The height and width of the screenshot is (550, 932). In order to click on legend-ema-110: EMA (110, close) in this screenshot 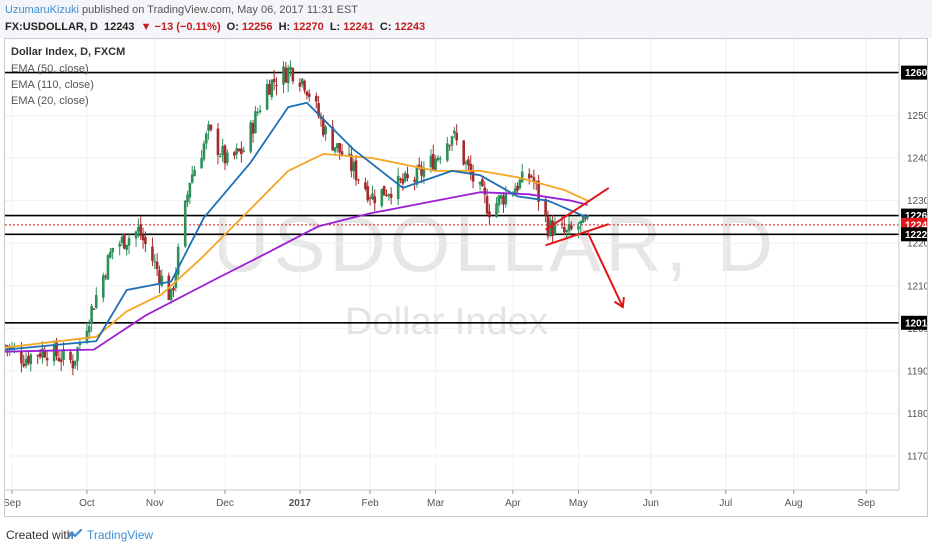, I will do `click(52, 85)`.